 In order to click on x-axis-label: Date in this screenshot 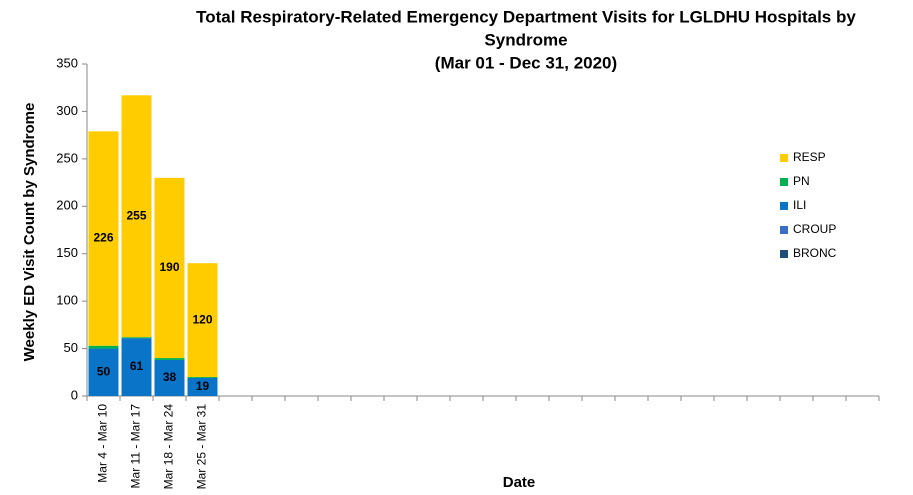, I will do `click(519, 482)`.